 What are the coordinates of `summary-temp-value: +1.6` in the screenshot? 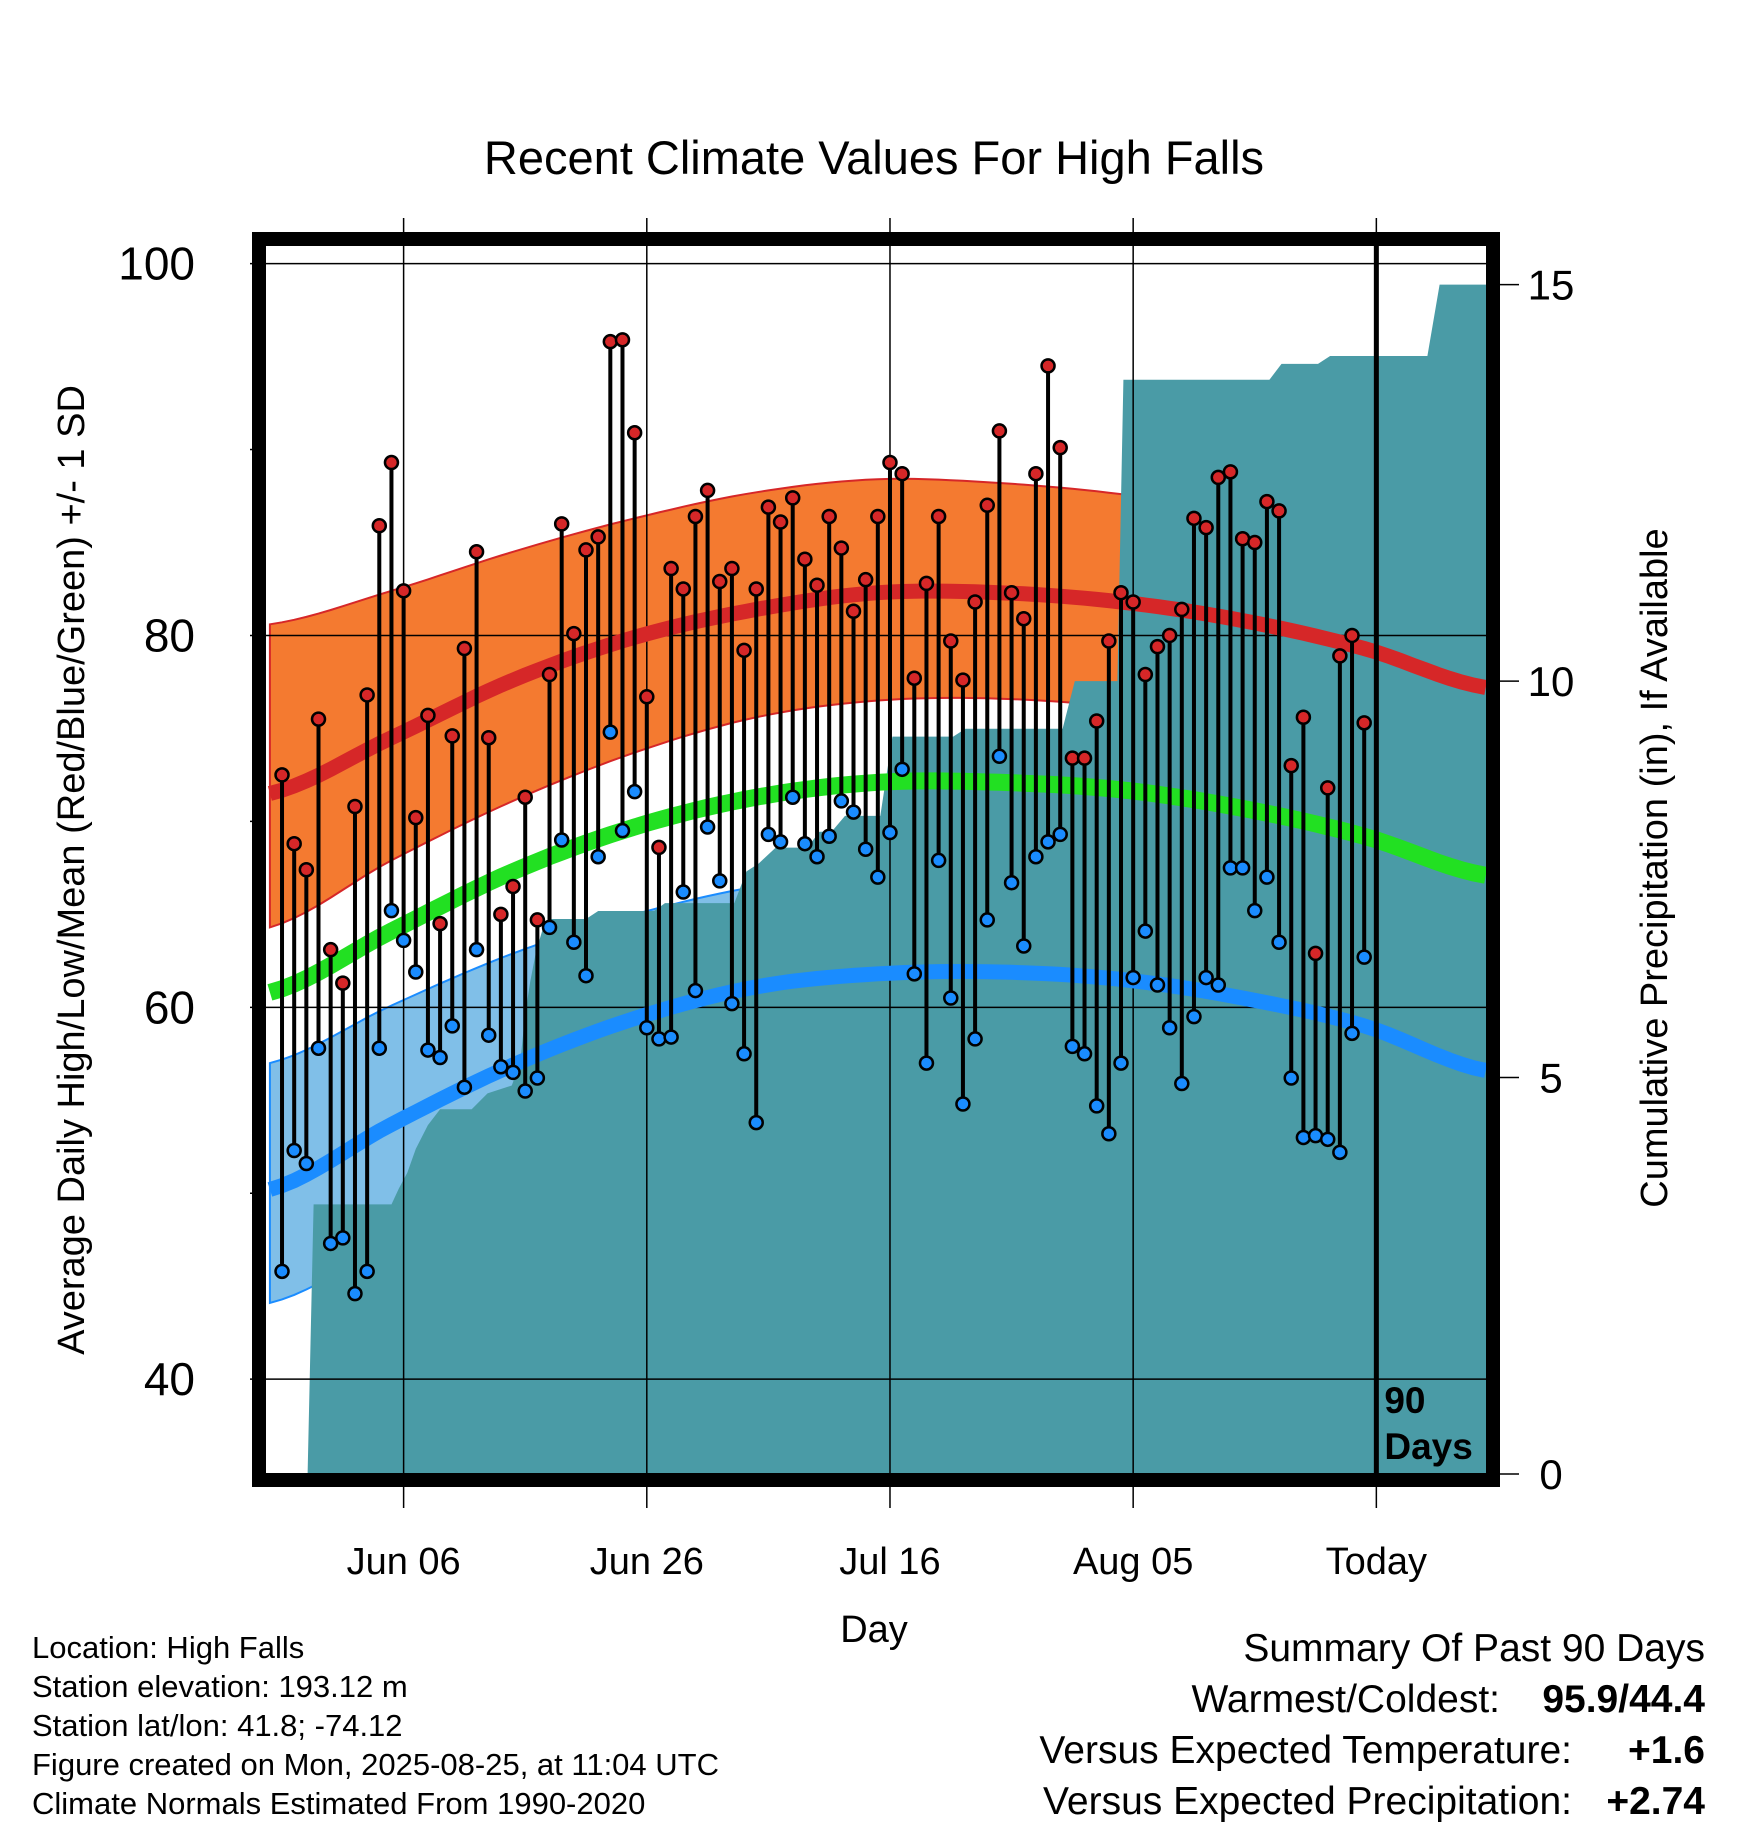 It's located at (1666, 1750).